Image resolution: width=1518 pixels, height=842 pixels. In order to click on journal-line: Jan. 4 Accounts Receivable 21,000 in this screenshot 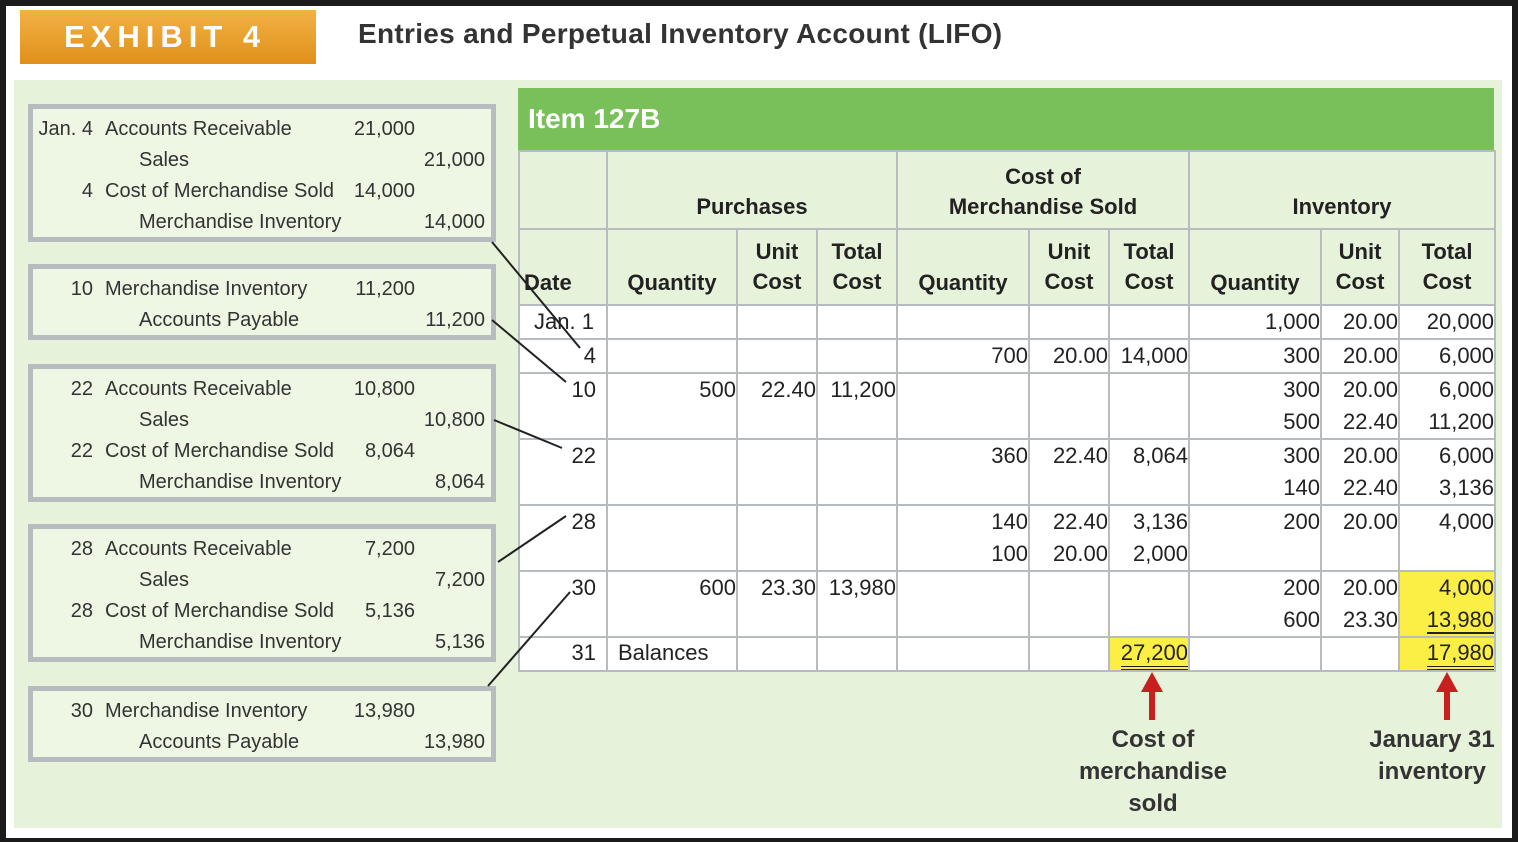, I will do `click(262, 129)`.